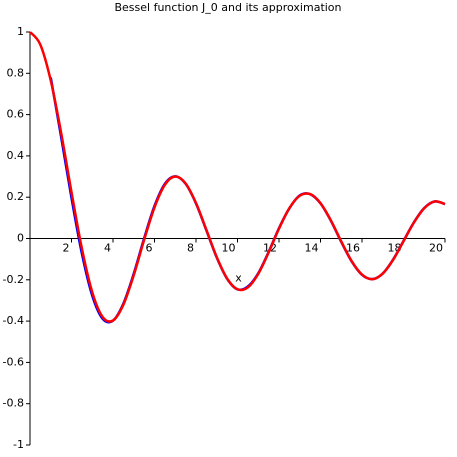  I want to click on y-tick-label: -0.6, so click(13, 361).